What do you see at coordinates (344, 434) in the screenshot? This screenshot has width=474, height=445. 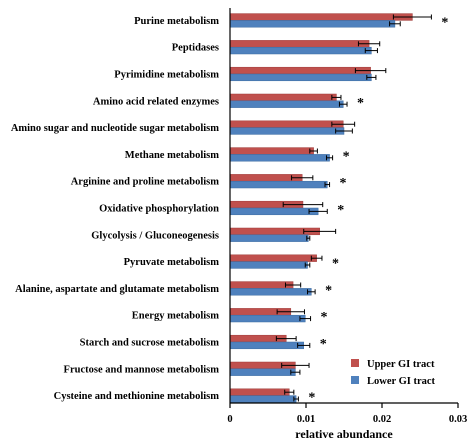 I see `x-axis-title: relative abundance` at bounding box center [344, 434].